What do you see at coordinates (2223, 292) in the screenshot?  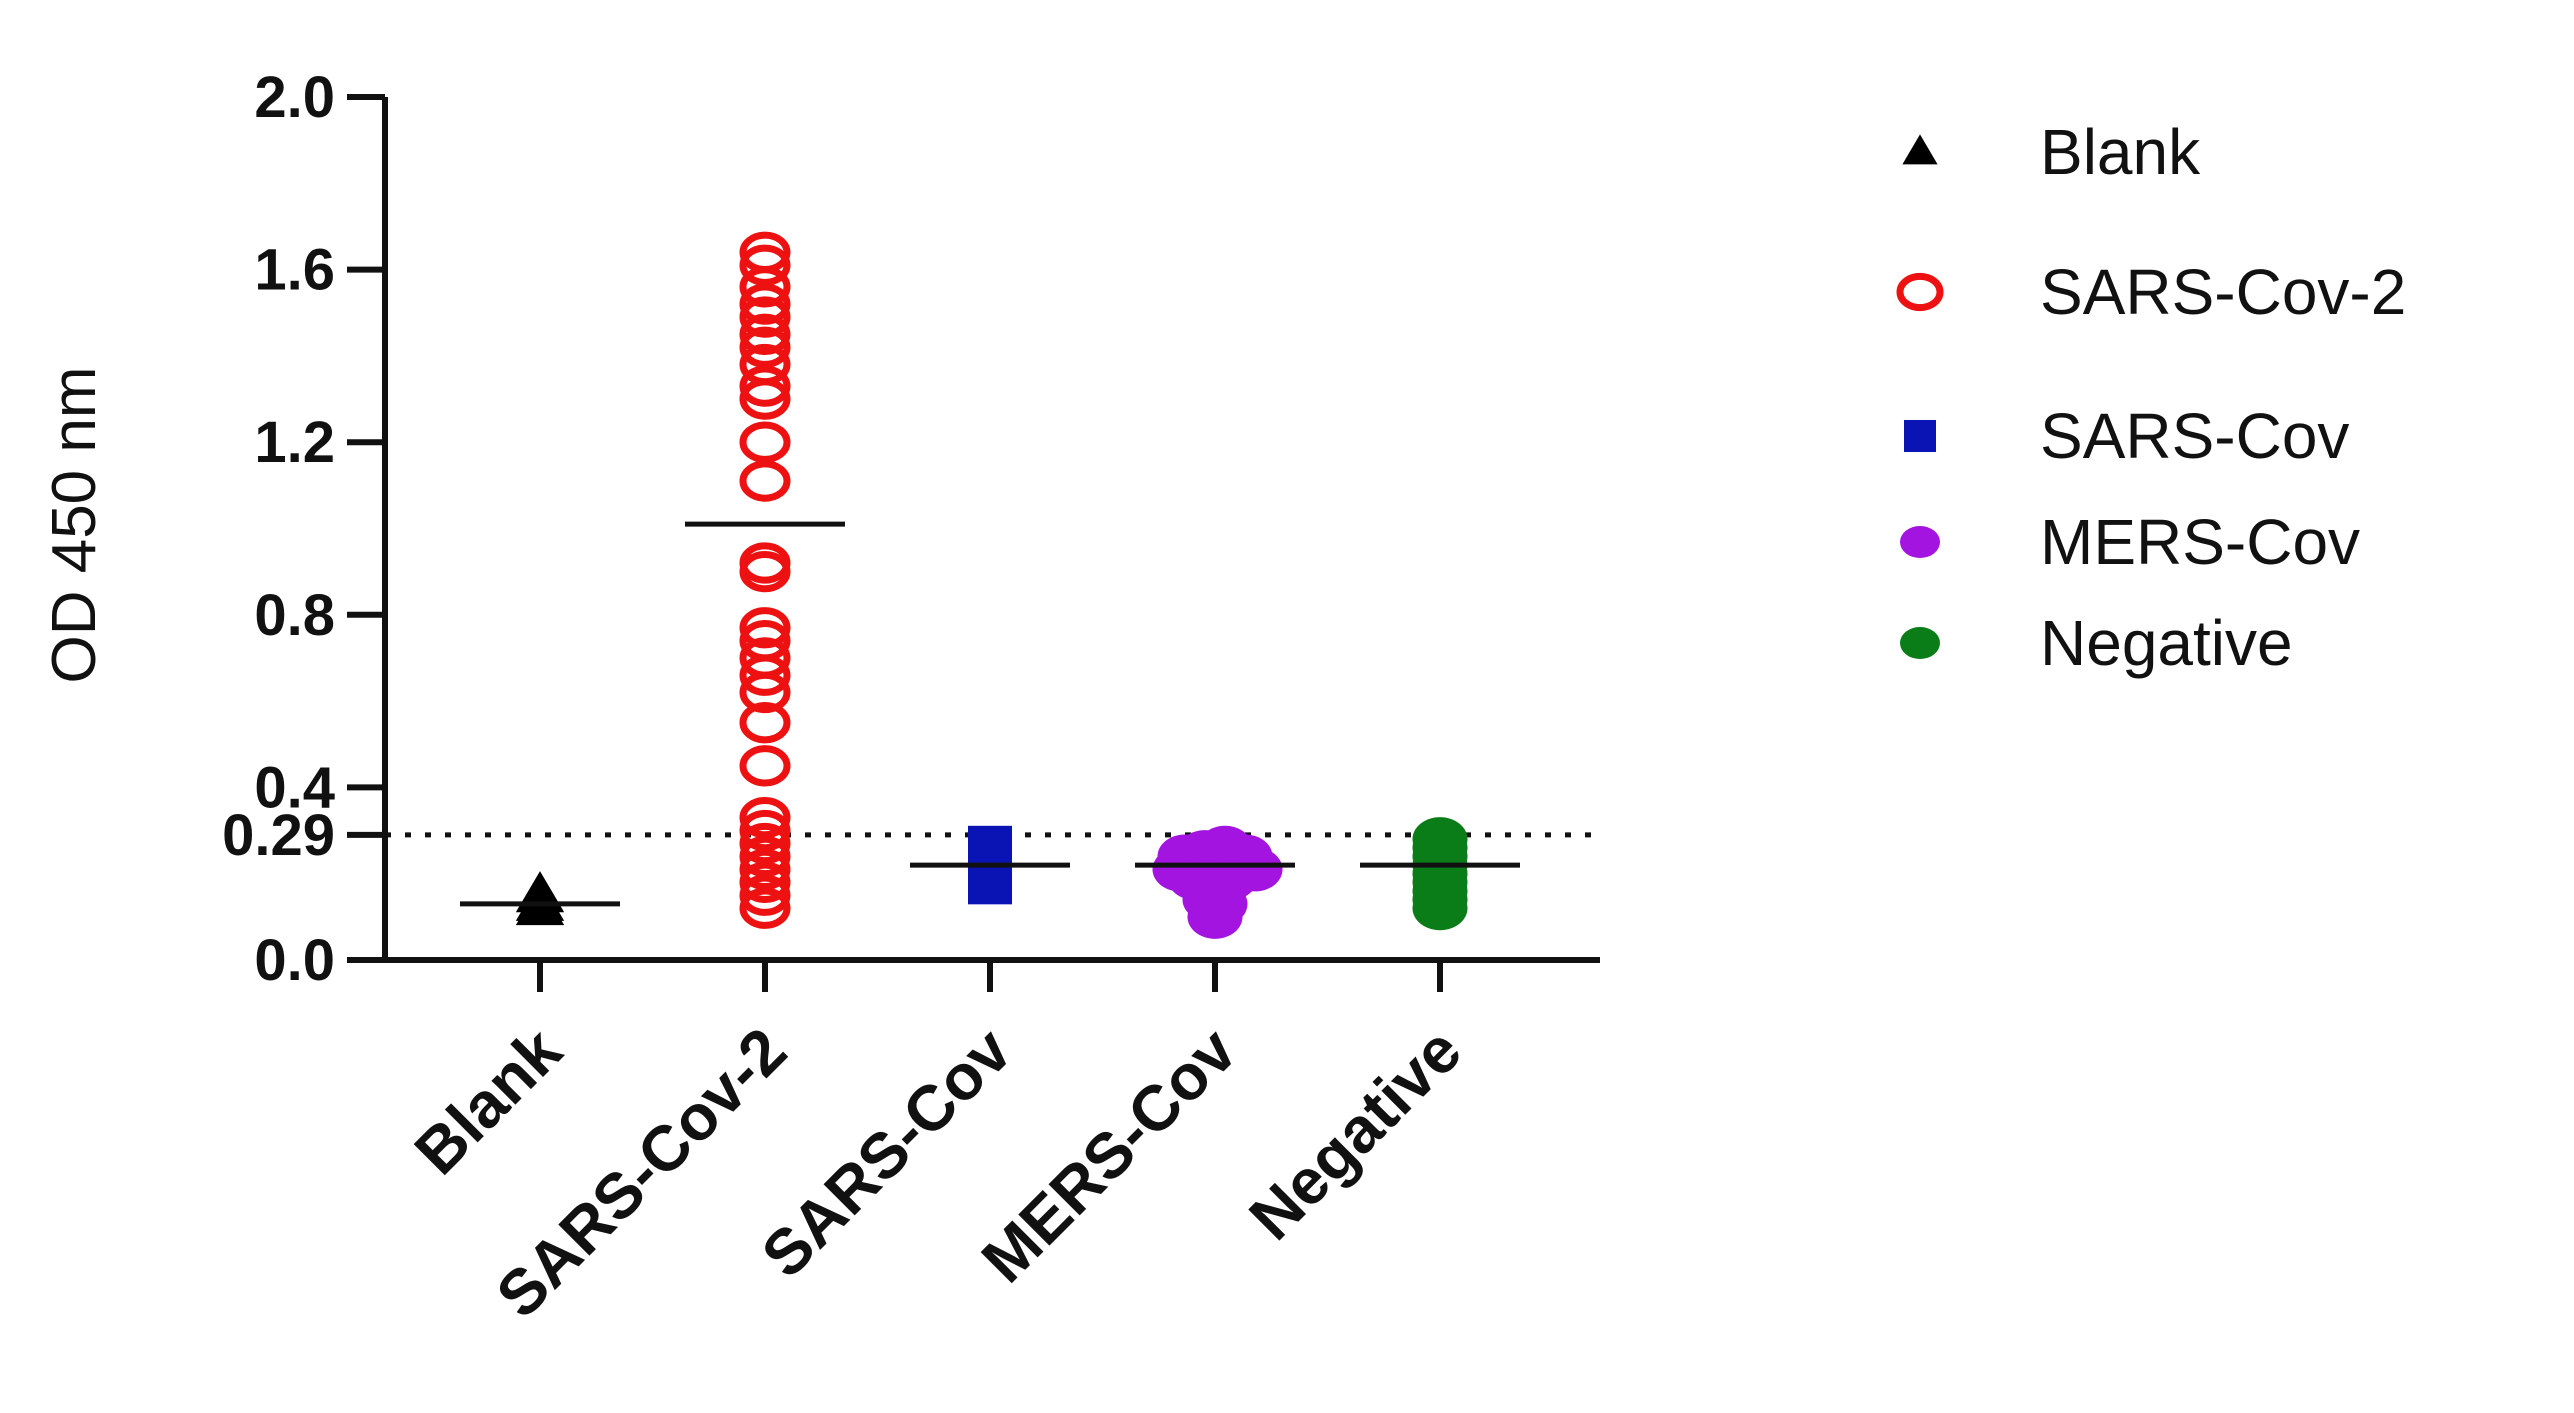 I see `legend-label-sars-cov-2: SARS-Cov-2` at bounding box center [2223, 292].